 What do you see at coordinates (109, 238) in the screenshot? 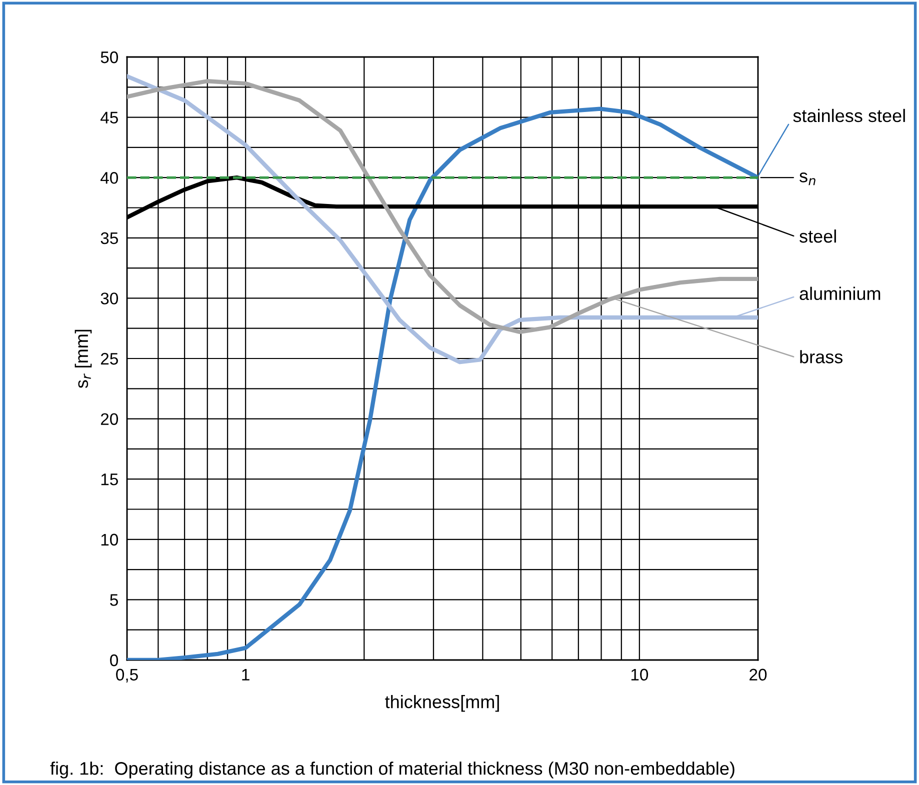
I see `y-tick-label: 35` at bounding box center [109, 238].